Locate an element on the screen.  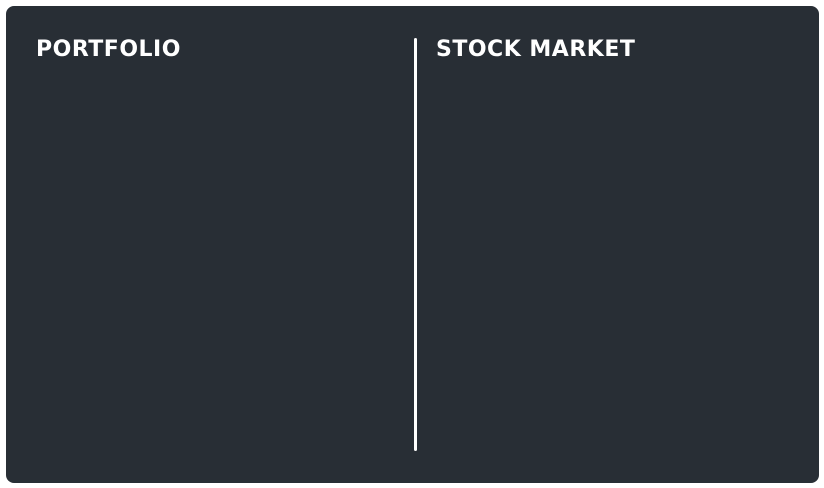
portfolio-title: PORTFOLIO is located at coordinates (108, 49).